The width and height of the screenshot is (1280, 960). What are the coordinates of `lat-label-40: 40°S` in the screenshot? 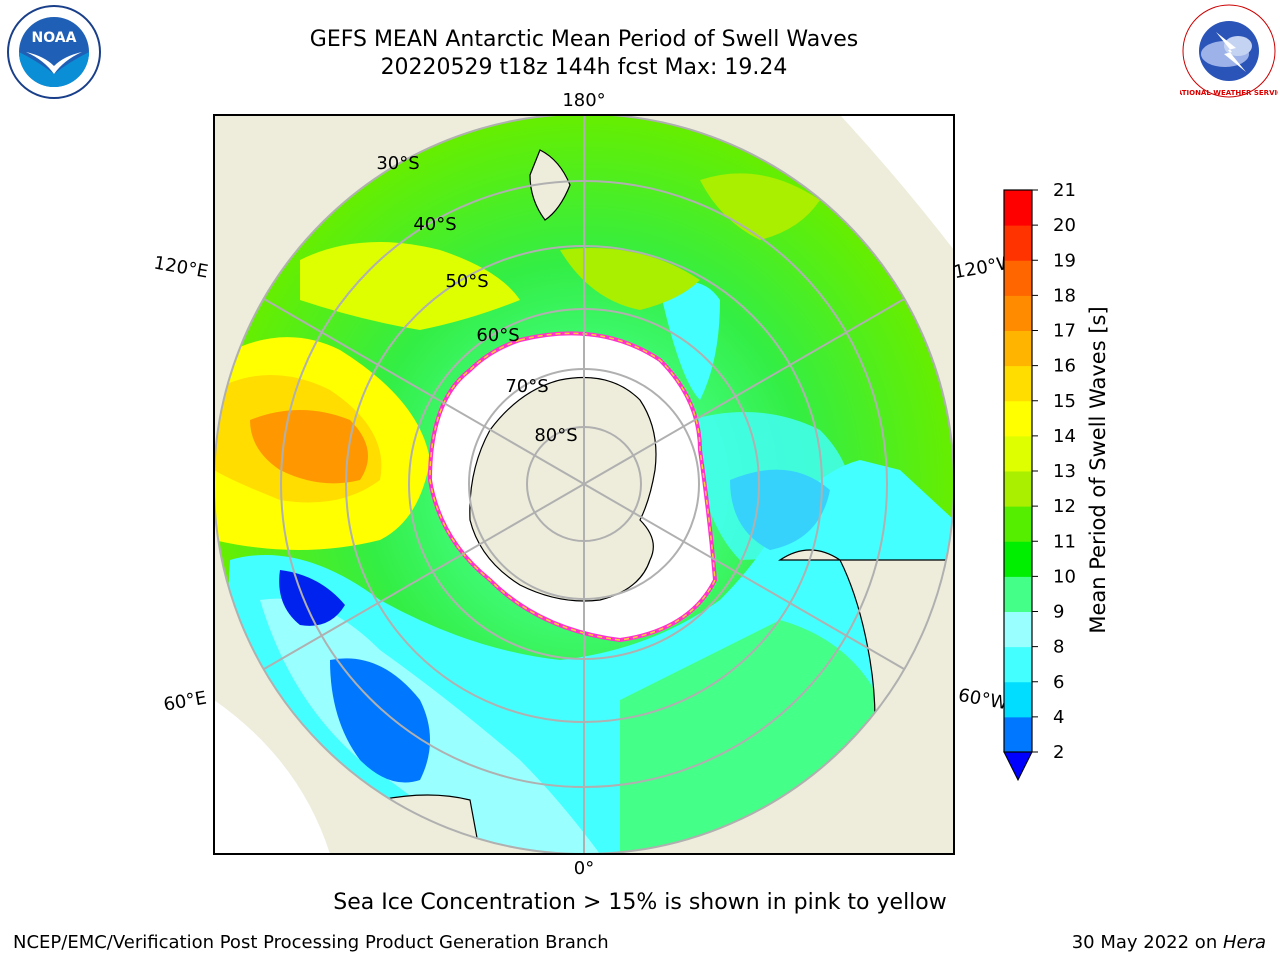 It's located at (434, 224).